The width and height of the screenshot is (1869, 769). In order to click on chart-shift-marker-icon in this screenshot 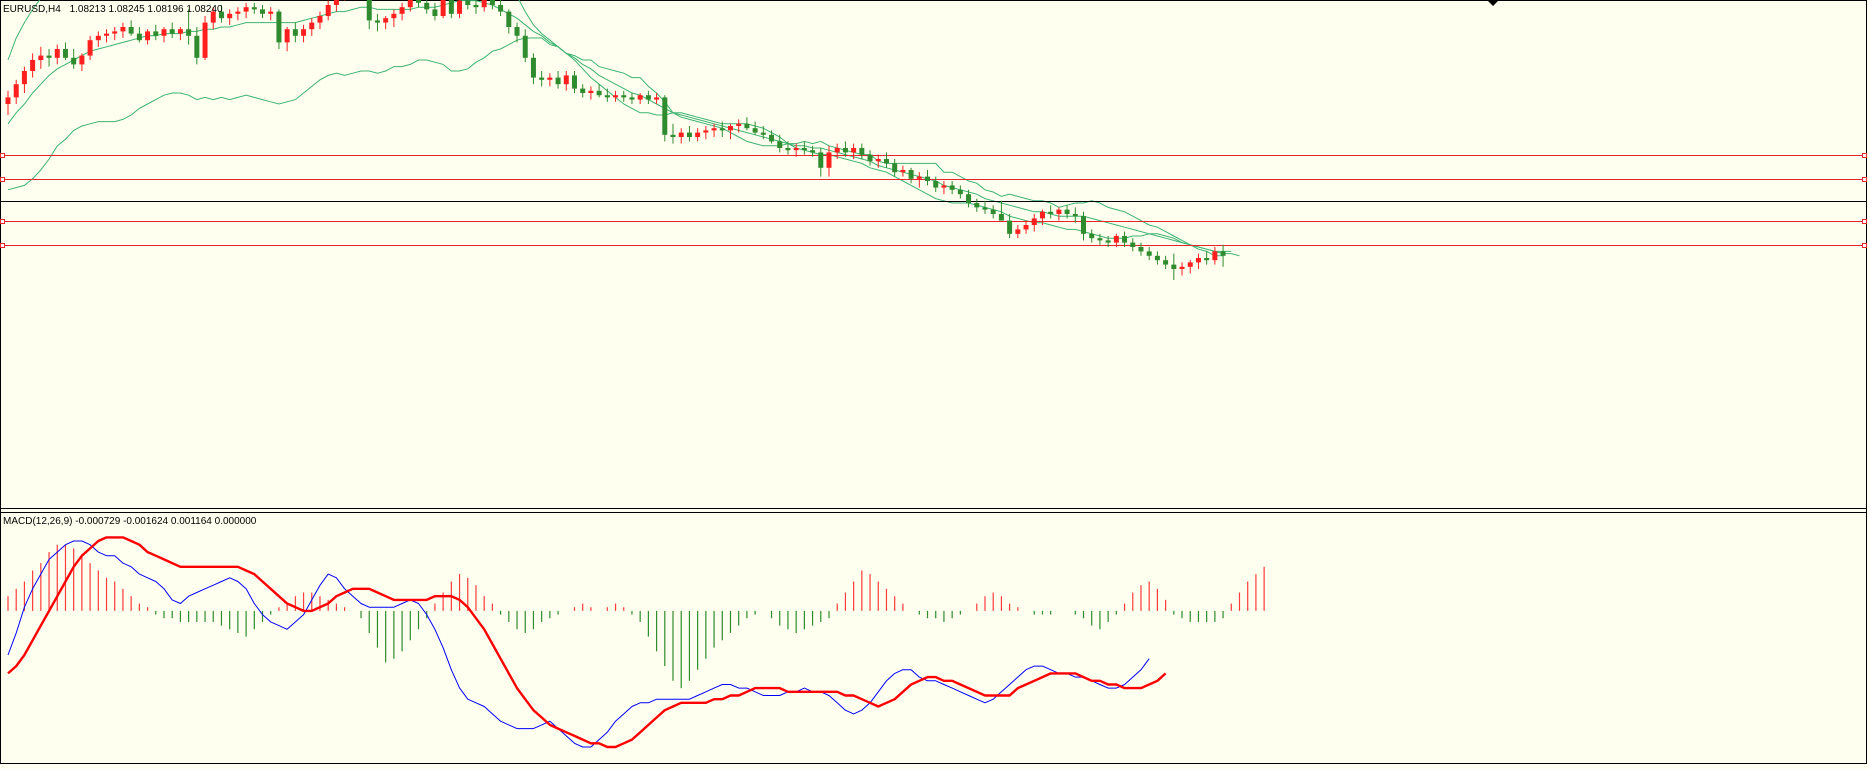, I will do `click(1493, 3)`.